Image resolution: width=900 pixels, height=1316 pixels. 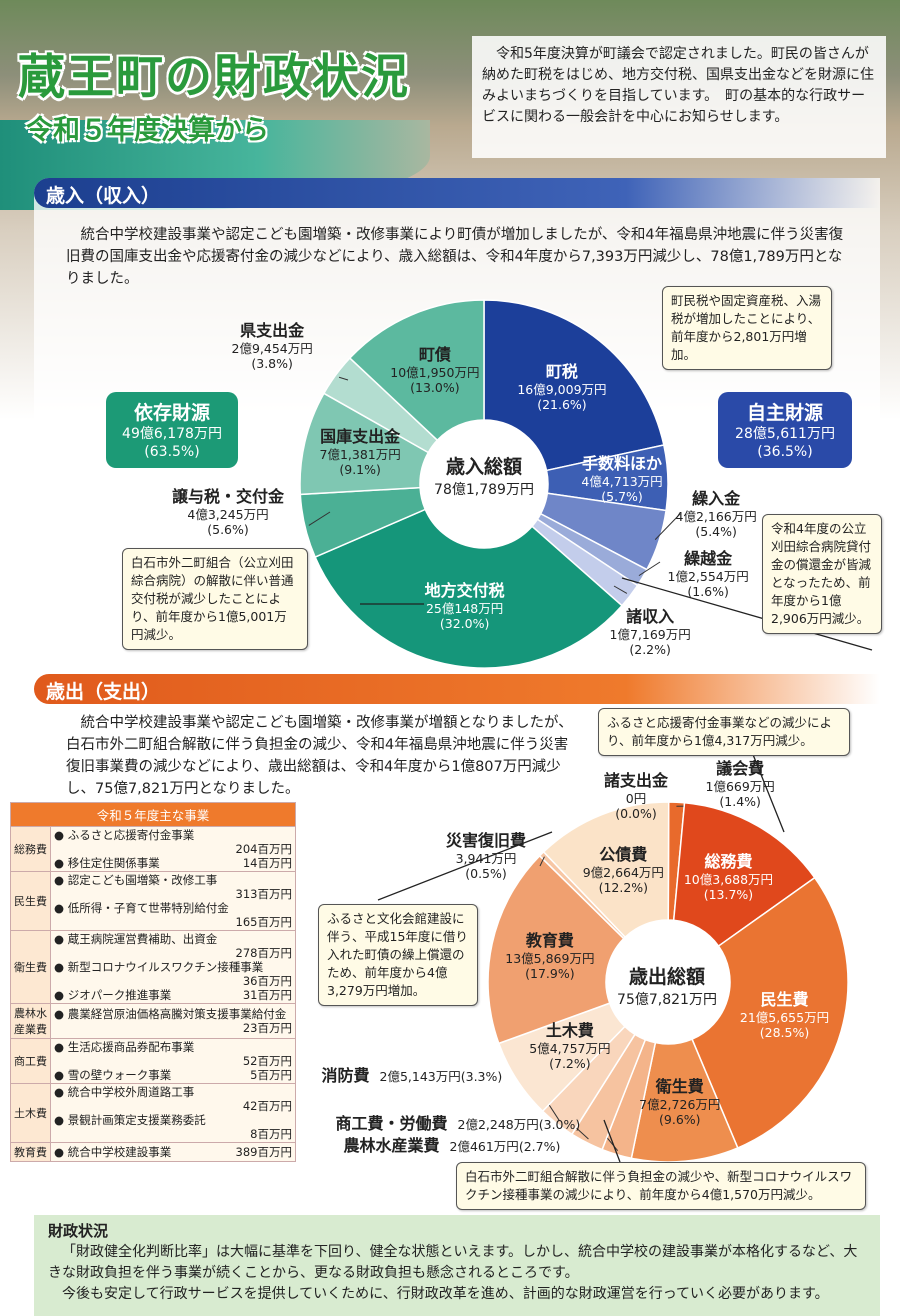 I want to click on slice-value: 4億3,245万円, so click(x=228, y=514).